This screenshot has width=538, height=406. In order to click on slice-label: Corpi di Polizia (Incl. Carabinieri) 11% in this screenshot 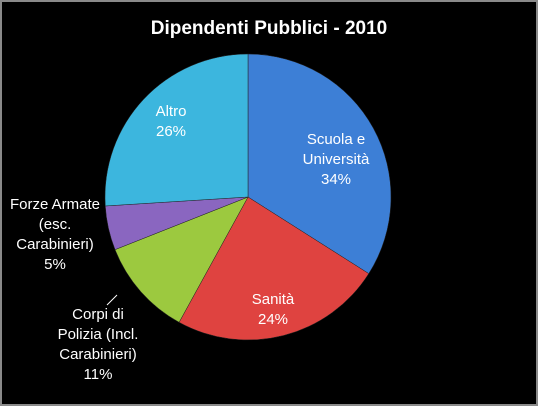, I will do `click(98, 345)`.